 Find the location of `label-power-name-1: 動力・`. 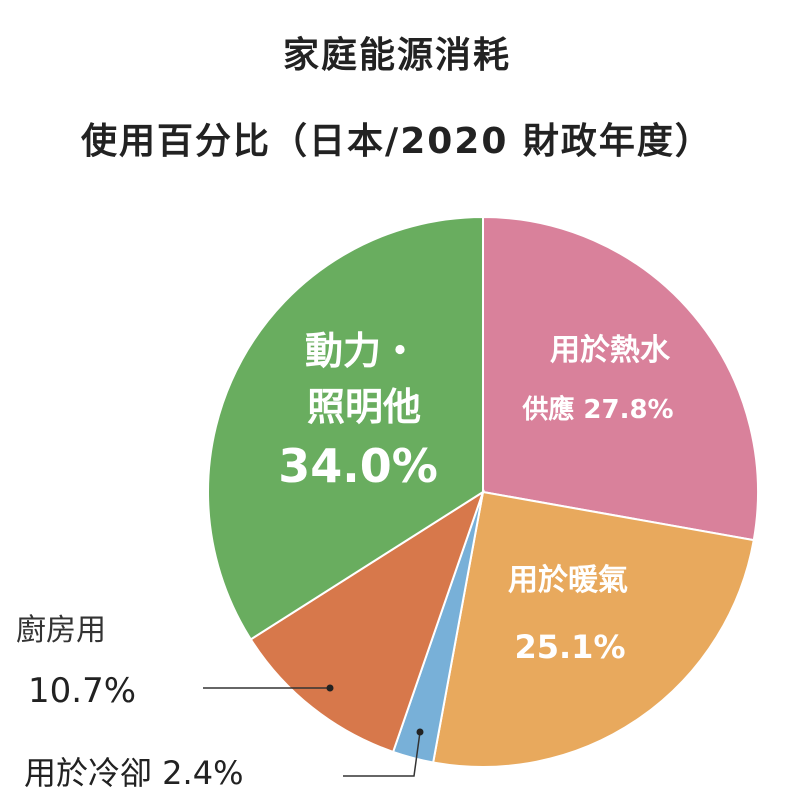

label-power-name-1: 動力・ is located at coordinates (362, 351).